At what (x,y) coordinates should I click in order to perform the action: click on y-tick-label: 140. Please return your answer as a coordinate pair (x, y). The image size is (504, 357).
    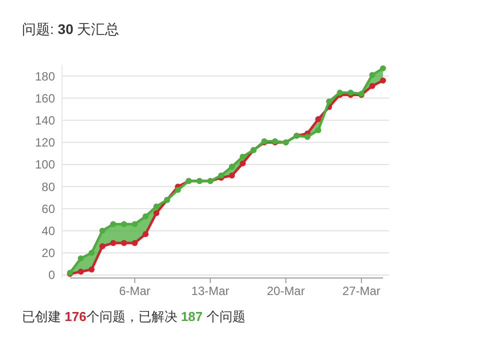
    Looking at the image, I should click on (45, 120).